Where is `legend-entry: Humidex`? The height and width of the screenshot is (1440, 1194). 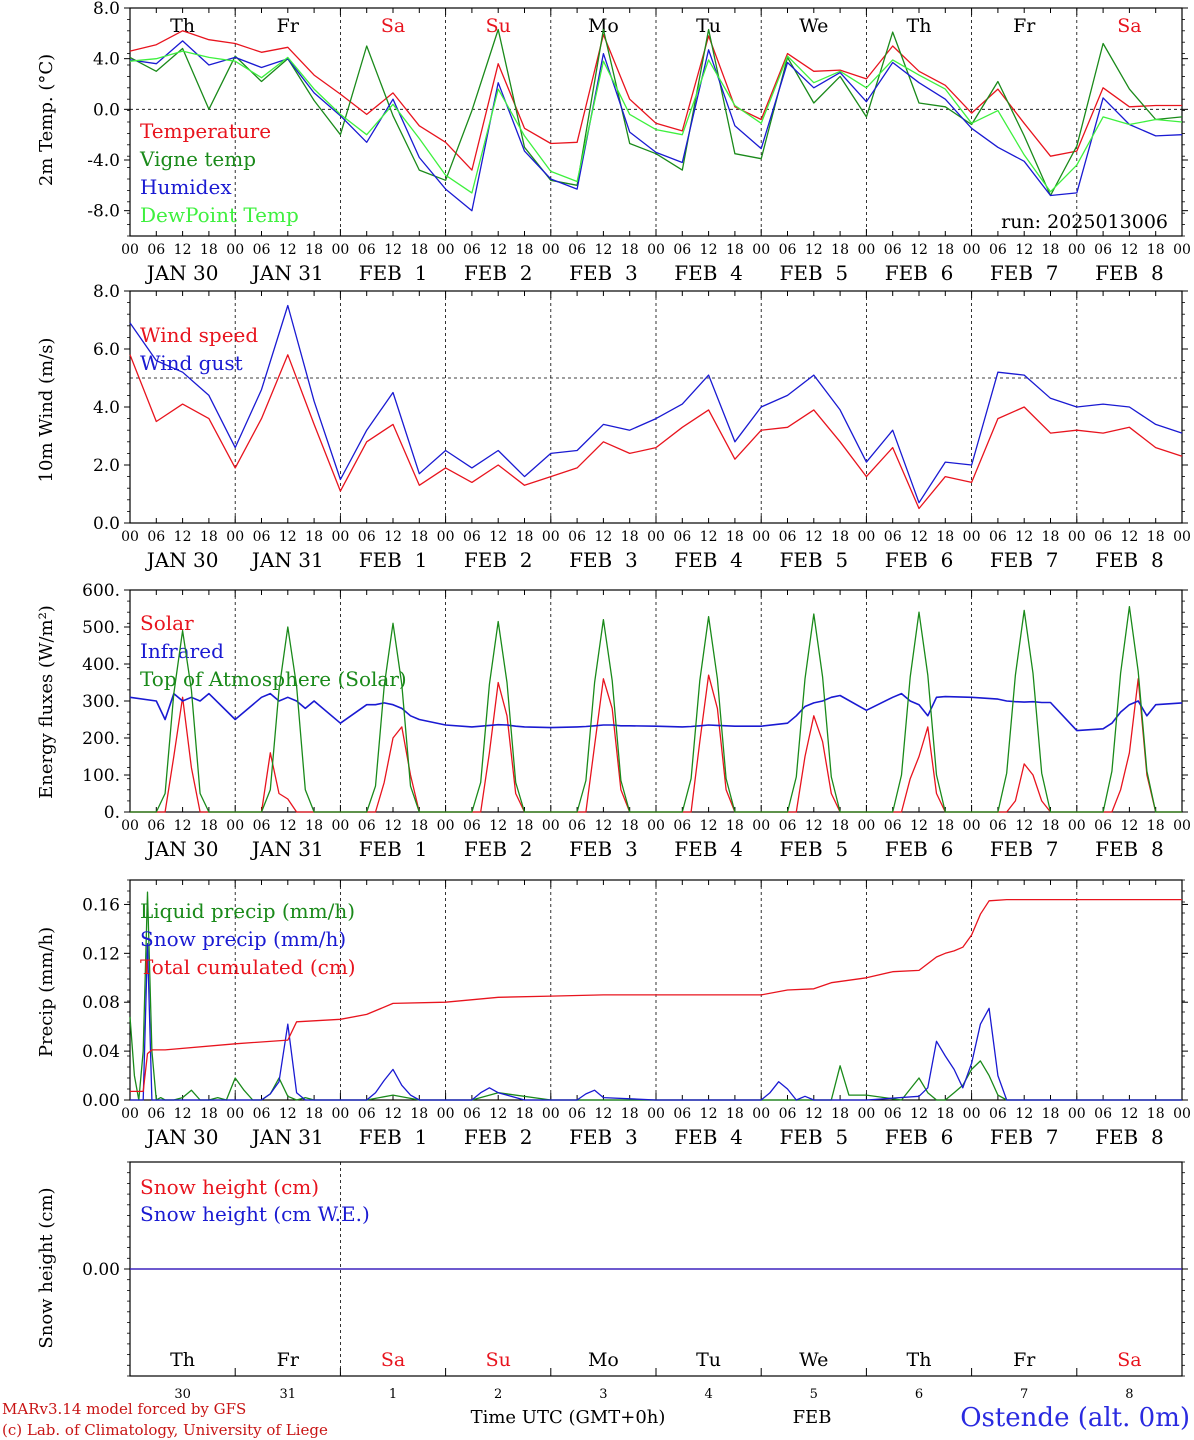 legend-entry: Humidex is located at coordinates (186, 187).